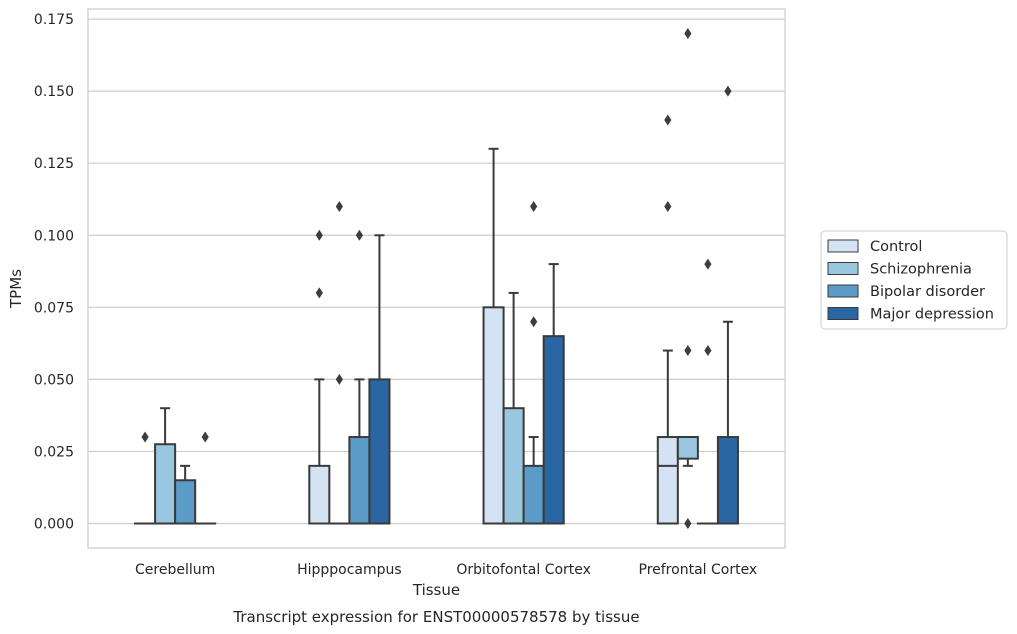 The height and width of the screenshot is (634, 1017). Describe the element at coordinates (698, 570) in the screenshot. I see `x-tick-label: Prefrontal Cortex` at that location.